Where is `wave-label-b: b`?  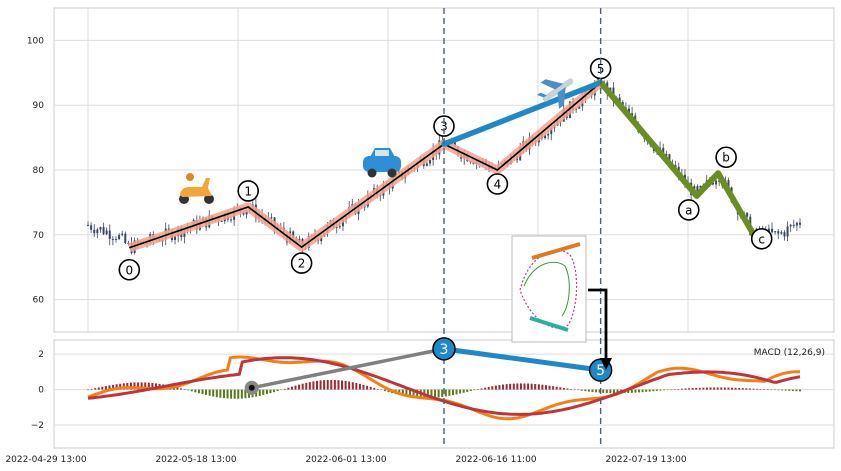
wave-label-b: b is located at coordinates (726, 157).